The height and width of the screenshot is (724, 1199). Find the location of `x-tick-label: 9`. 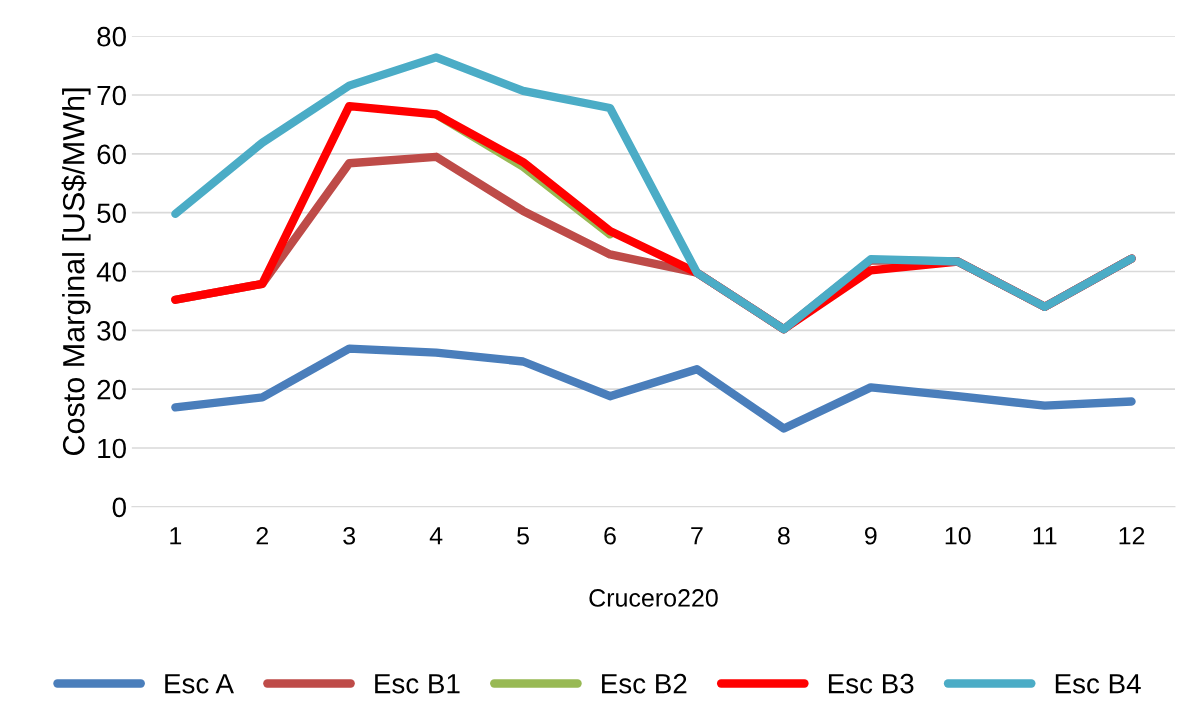

x-tick-label: 9 is located at coordinates (870, 535).